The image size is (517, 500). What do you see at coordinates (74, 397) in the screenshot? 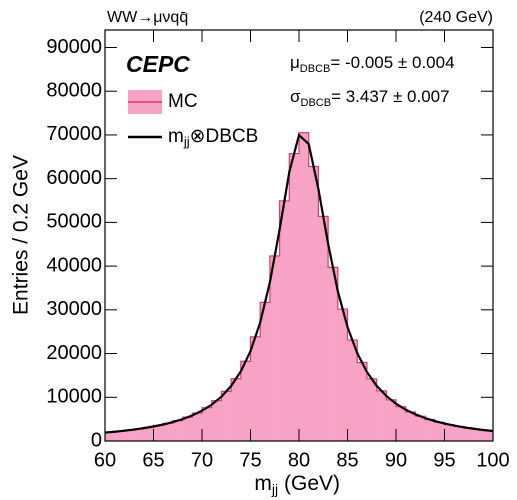
I see `y-tick-label: 10000` at bounding box center [74, 397].